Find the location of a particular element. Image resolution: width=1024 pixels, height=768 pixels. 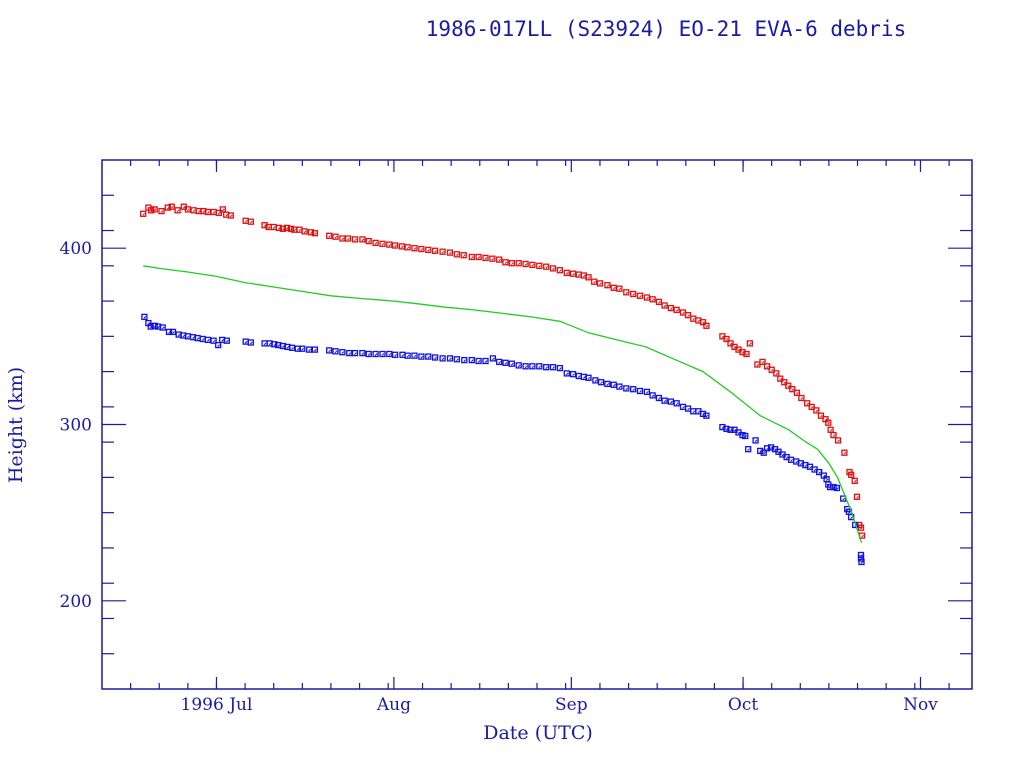

y-tick-label: 200 is located at coordinates (76, 602).